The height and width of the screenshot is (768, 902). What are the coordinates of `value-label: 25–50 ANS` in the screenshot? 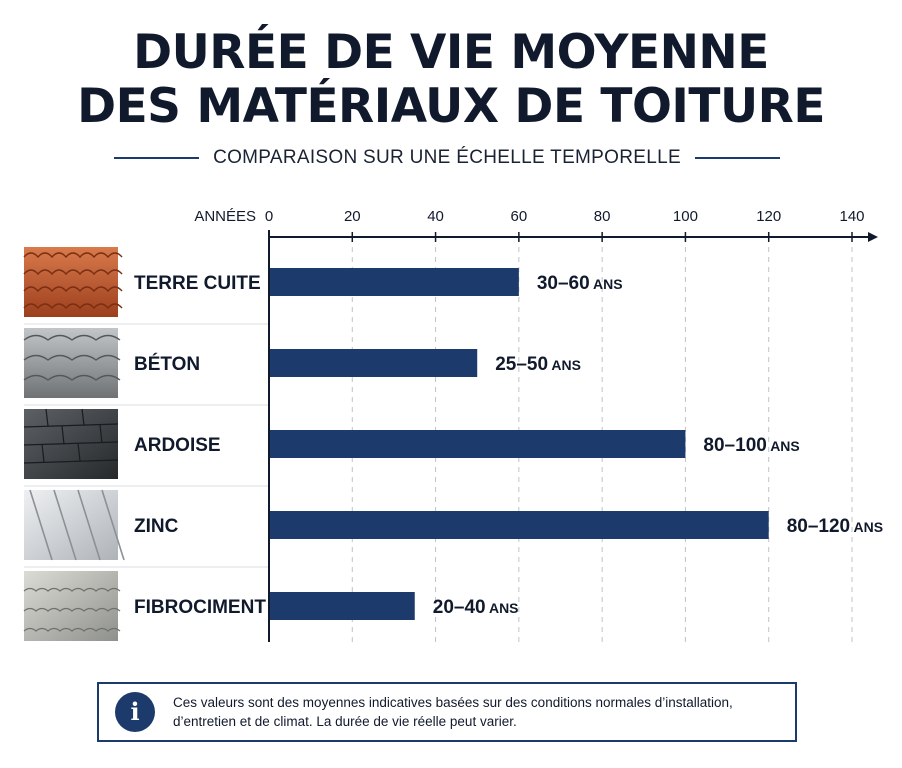 It's located at (538, 364).